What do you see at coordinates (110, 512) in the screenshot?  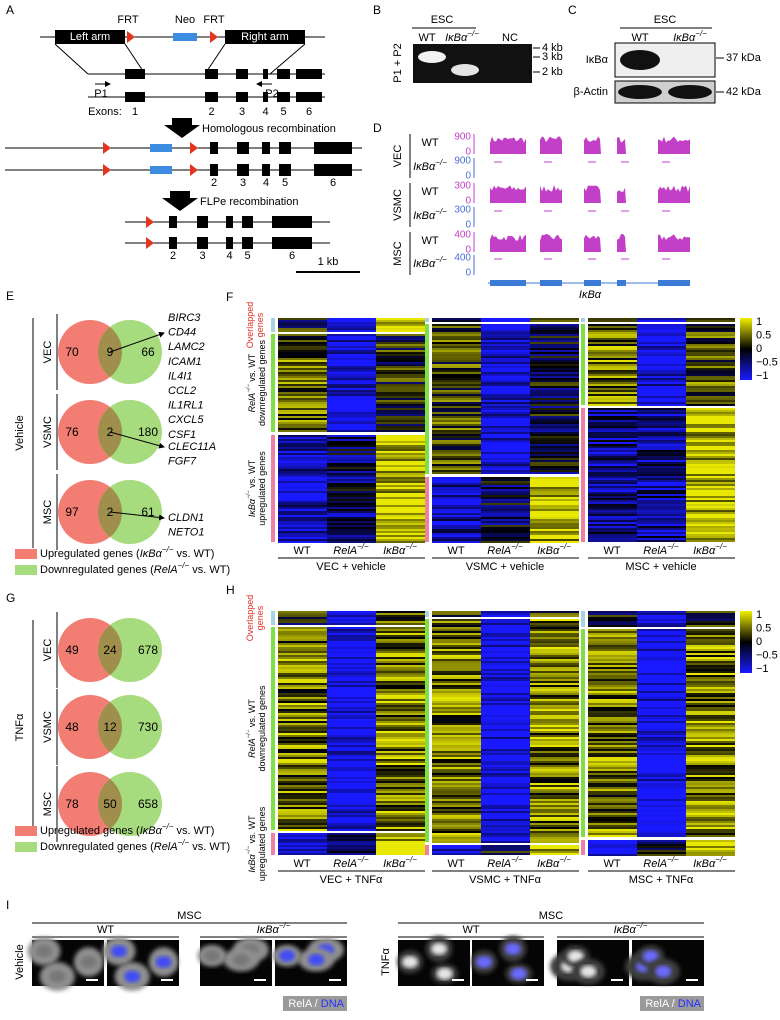 I see `venn-overlap` at bounding box center [110, 512].